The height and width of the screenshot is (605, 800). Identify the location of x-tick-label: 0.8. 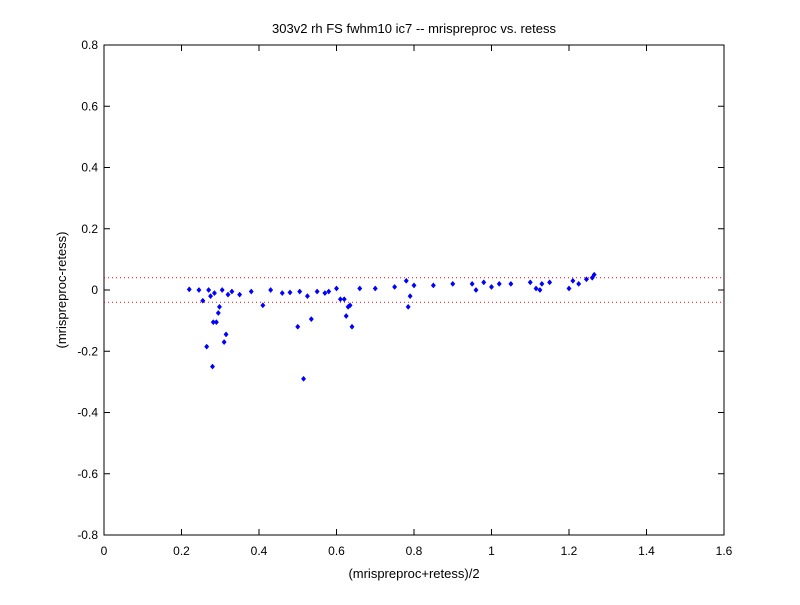
(414, 551).